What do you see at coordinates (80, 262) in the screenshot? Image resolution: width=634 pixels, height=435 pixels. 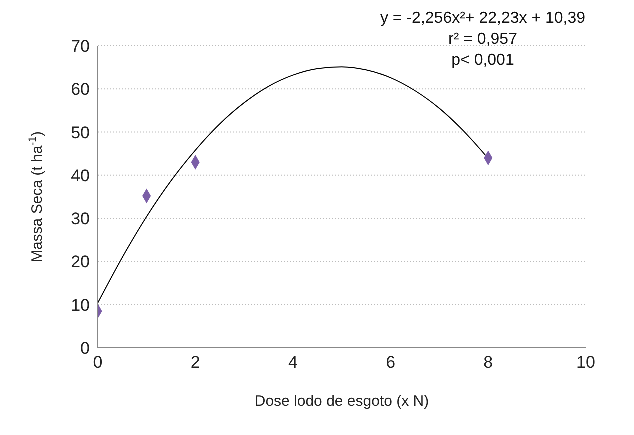 I see `y-tick-label: 20` at bounding box center [80, 262].